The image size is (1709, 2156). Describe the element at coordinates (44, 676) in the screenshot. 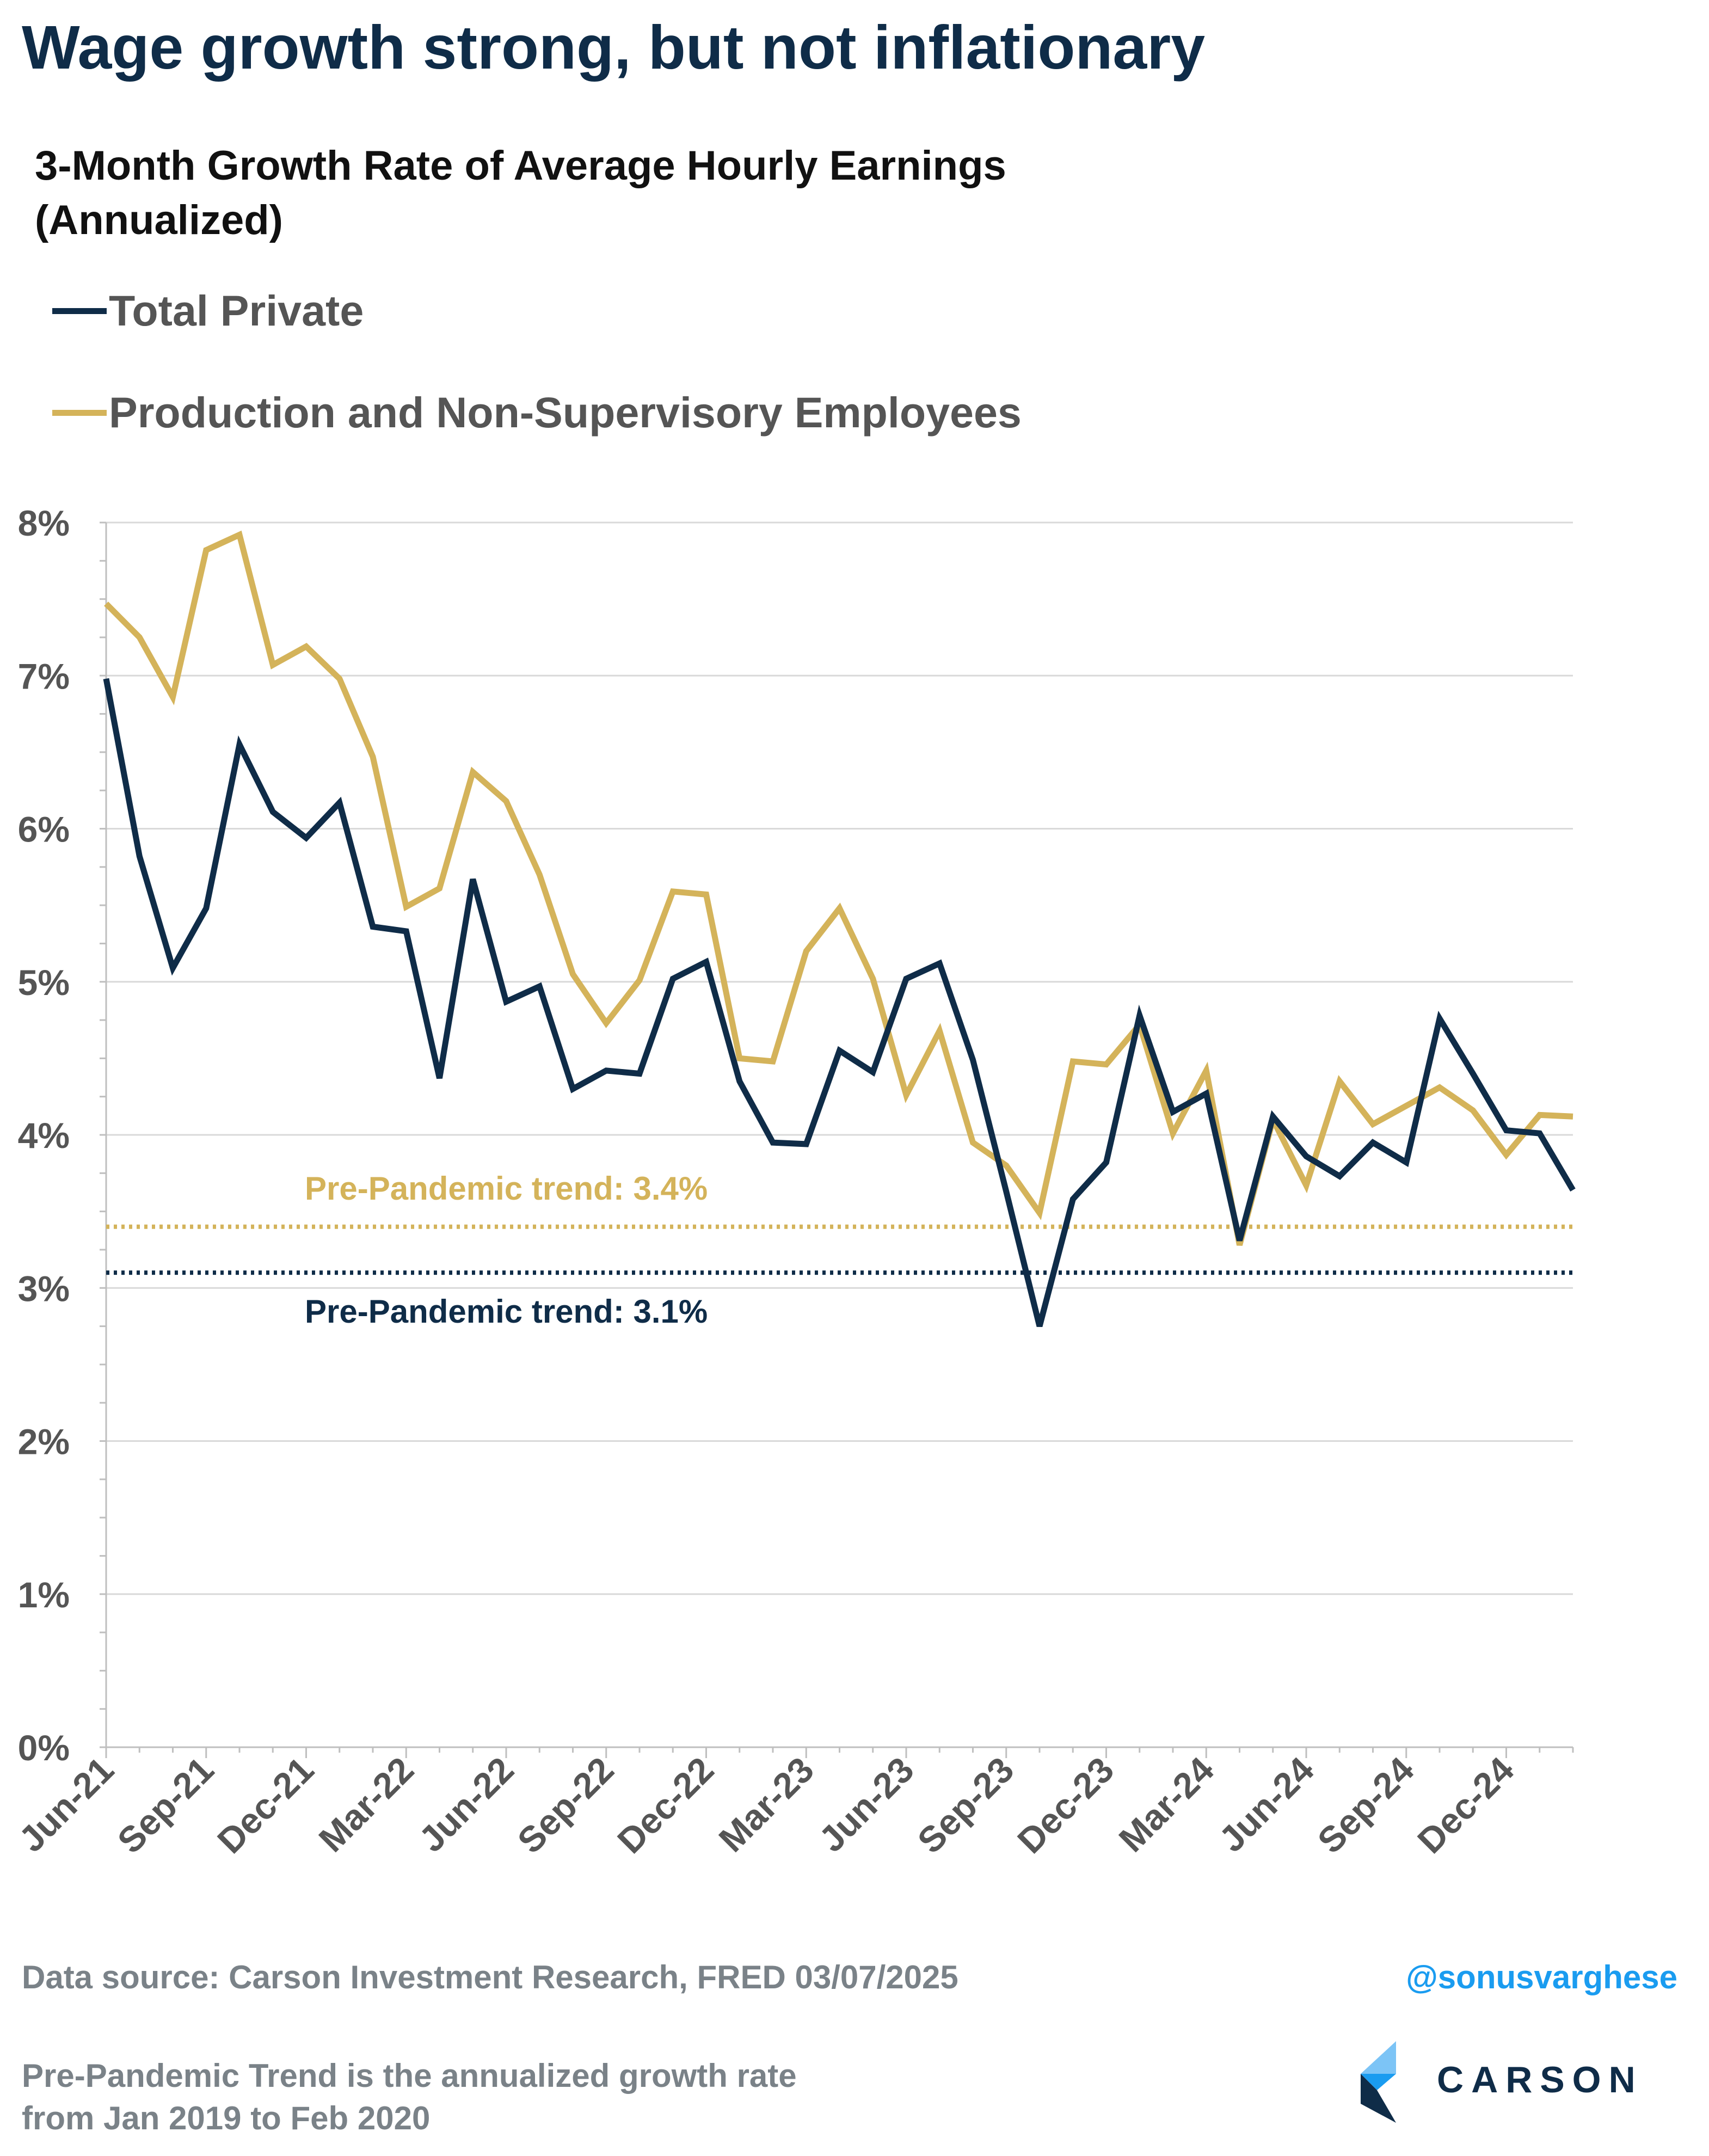

I see `y-tick-label: 7%` at that location.